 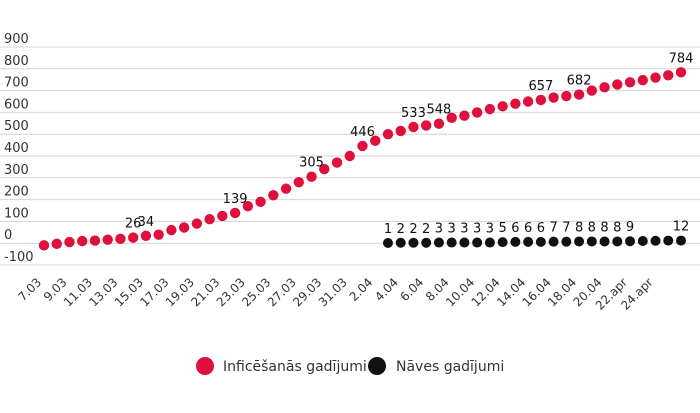 I want to click on legend: Inficēšanās gadījumi Nāves gadījumi, so click(x=350, y=366).